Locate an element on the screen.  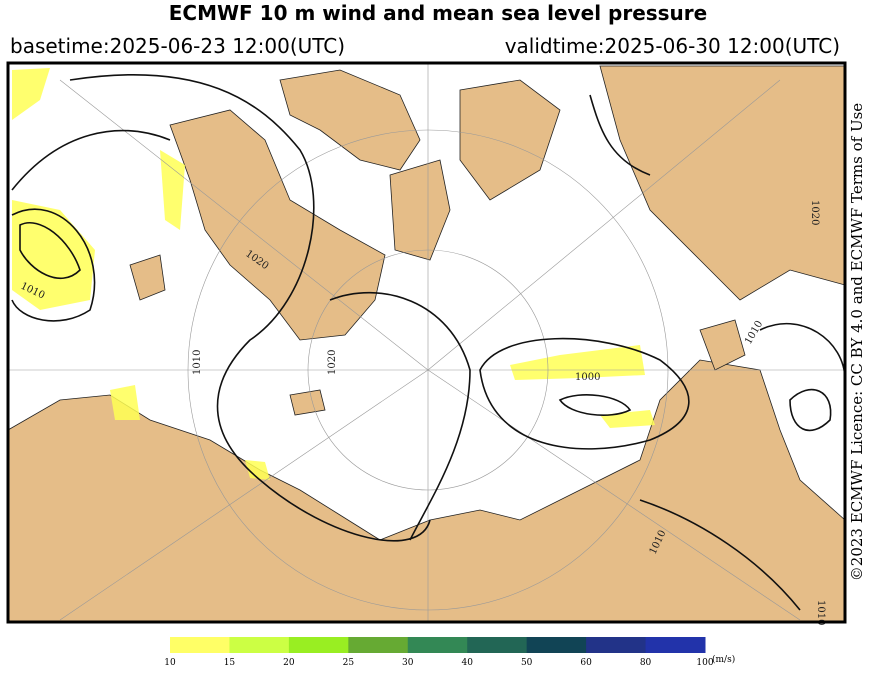
contour-label: 1000 is located at coordinates (587, 377).